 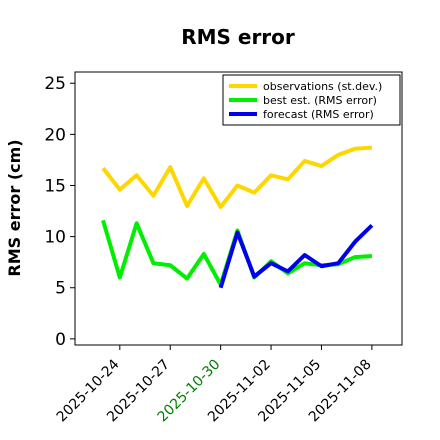 I want to click on y-tick-label: 5, so click(x=60, y=289).